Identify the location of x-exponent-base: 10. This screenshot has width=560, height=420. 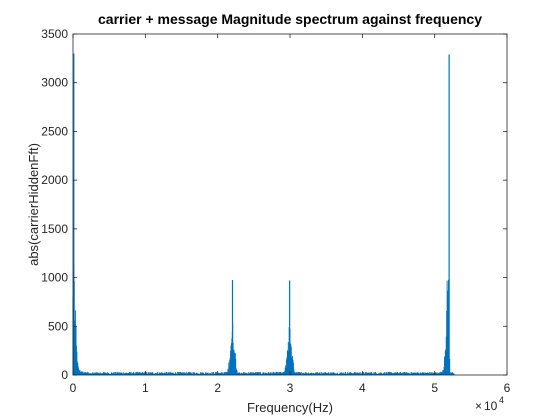
(491, 406).